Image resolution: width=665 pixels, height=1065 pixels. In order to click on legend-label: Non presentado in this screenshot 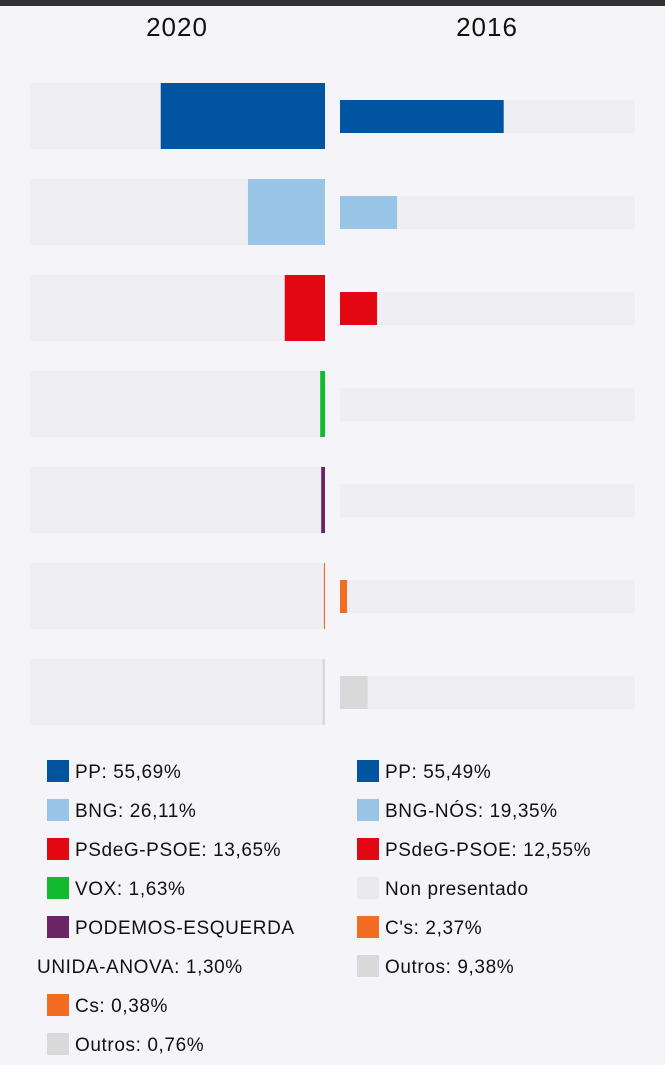, I will do `click(457, 889)`.